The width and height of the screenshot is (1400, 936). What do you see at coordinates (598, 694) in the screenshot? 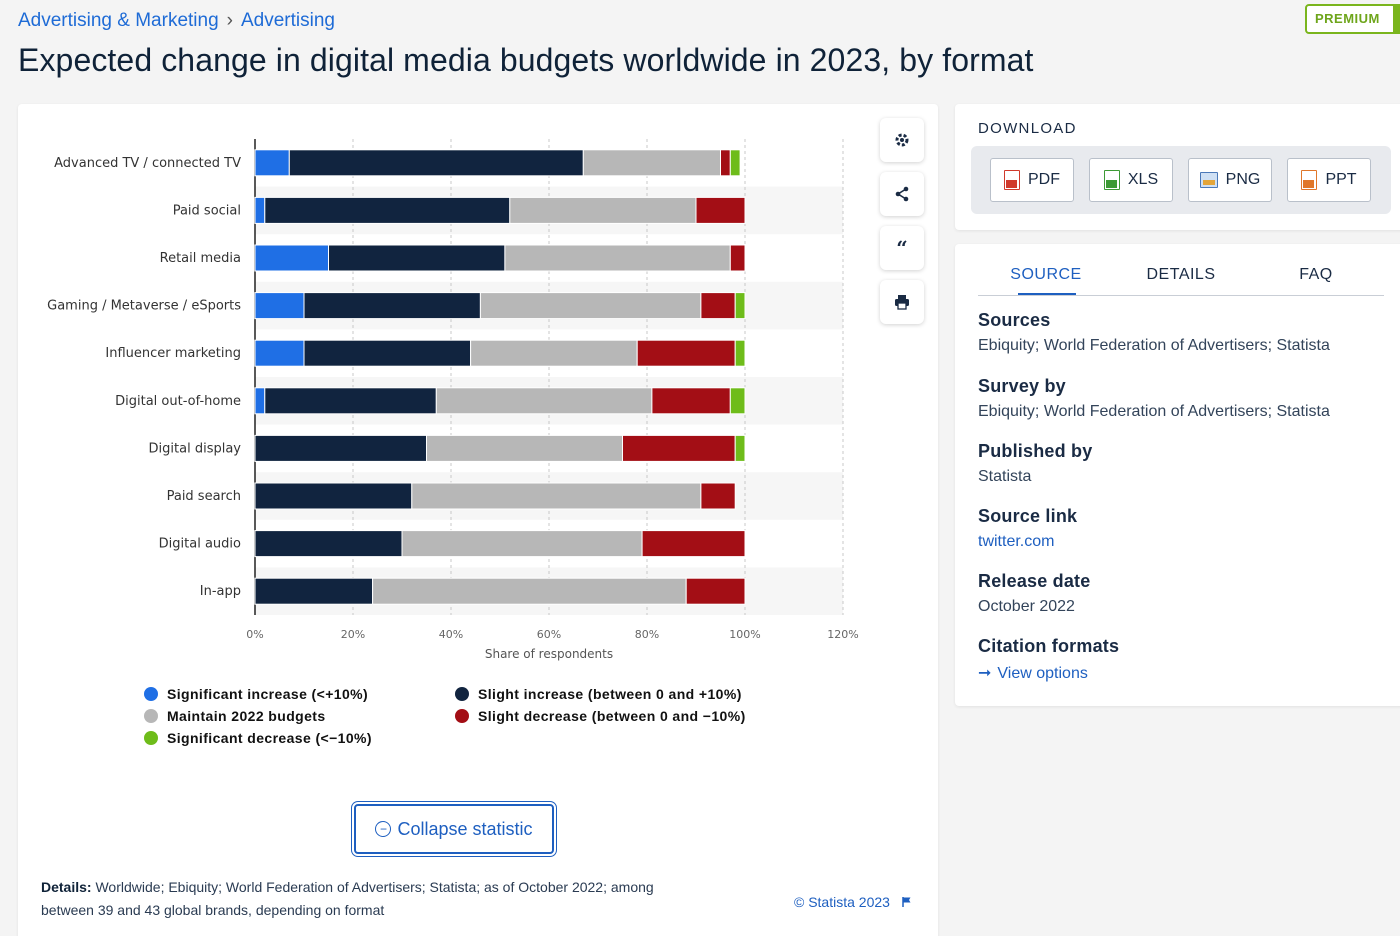
I see `legend-item: Slight increase (between 0 and +10%)` at bounding box center [598, 694].